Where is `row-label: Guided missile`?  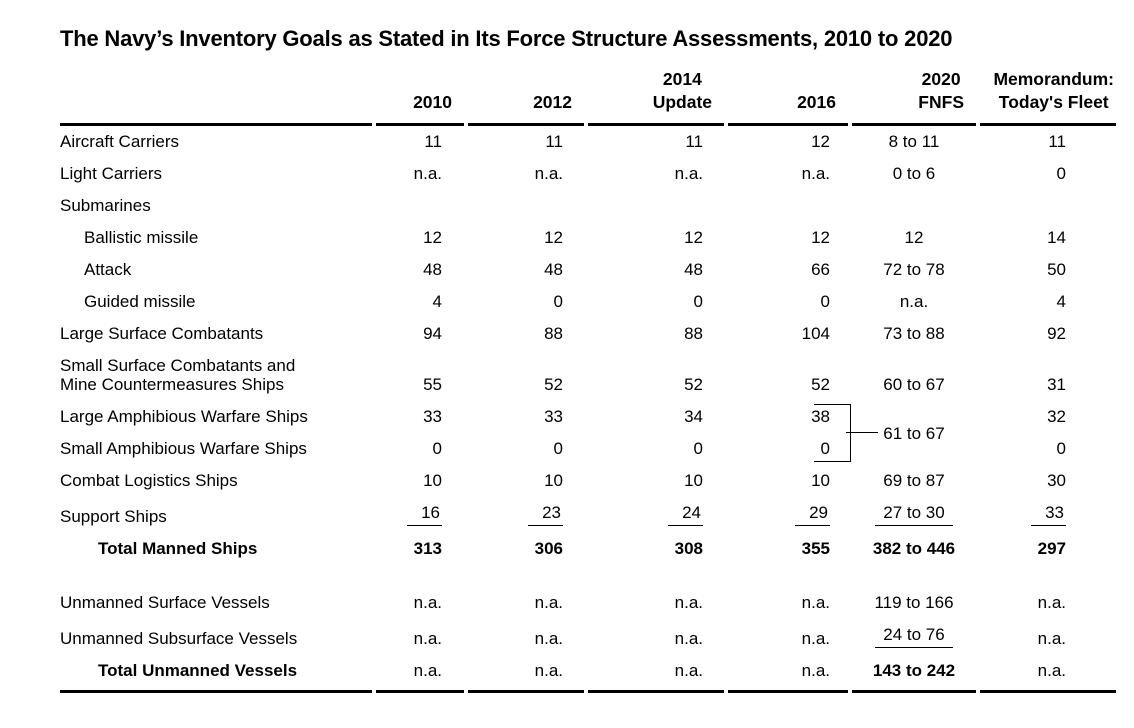
row-label: Guided missile is located at coordinates (140, 301).